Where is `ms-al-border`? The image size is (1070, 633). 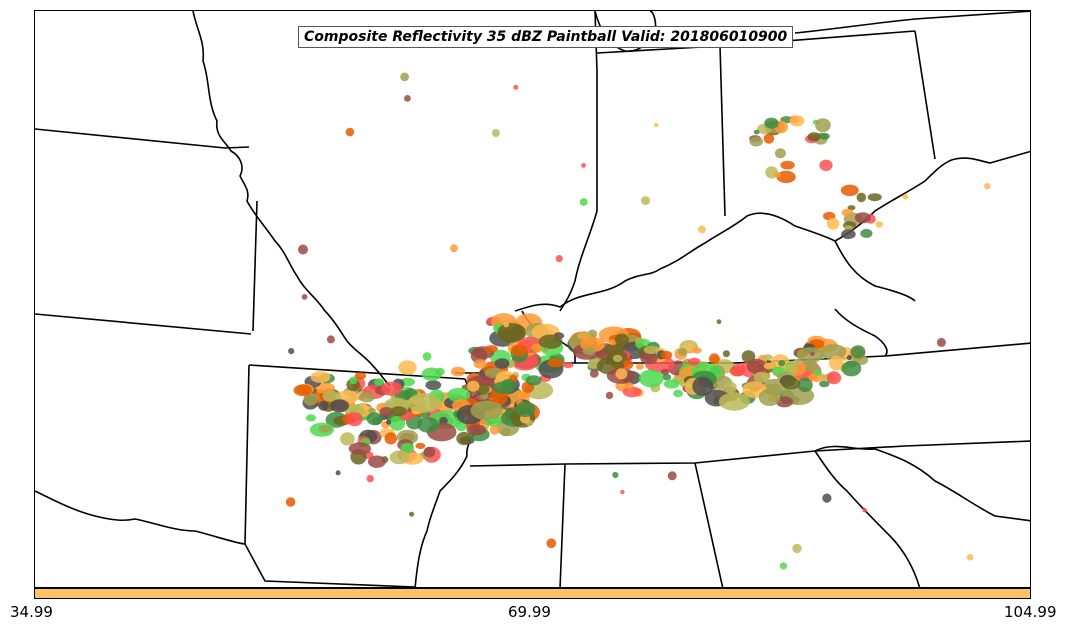 ms-al-border is located at coordinates (562, 525).